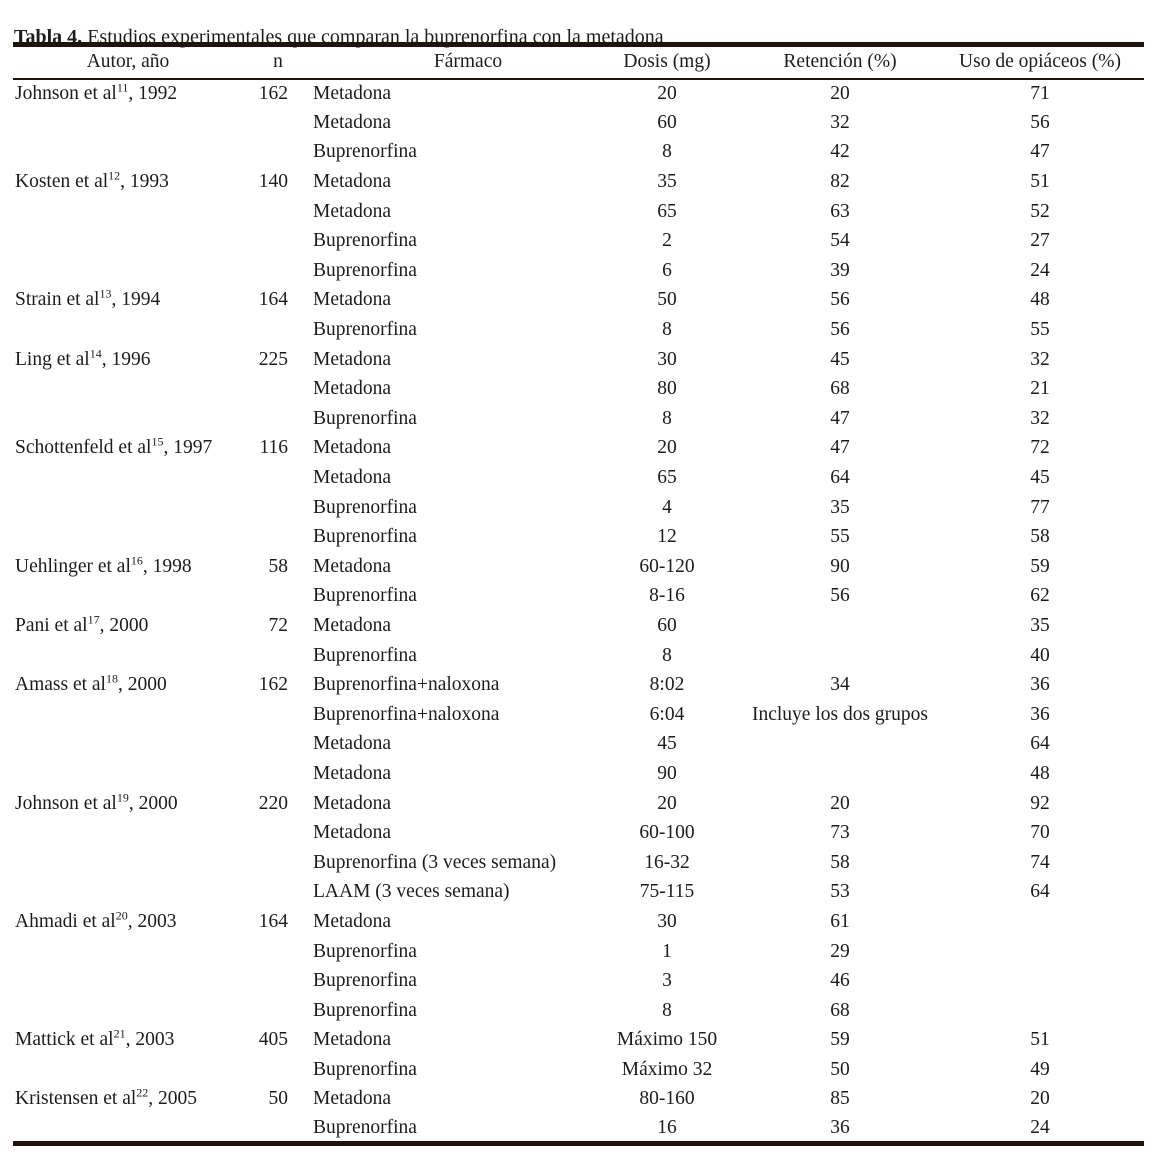 Image resolution: width=1158 pixels, height=1168 pixels. I want to click on retention-cell: 32, so click(840, 122).